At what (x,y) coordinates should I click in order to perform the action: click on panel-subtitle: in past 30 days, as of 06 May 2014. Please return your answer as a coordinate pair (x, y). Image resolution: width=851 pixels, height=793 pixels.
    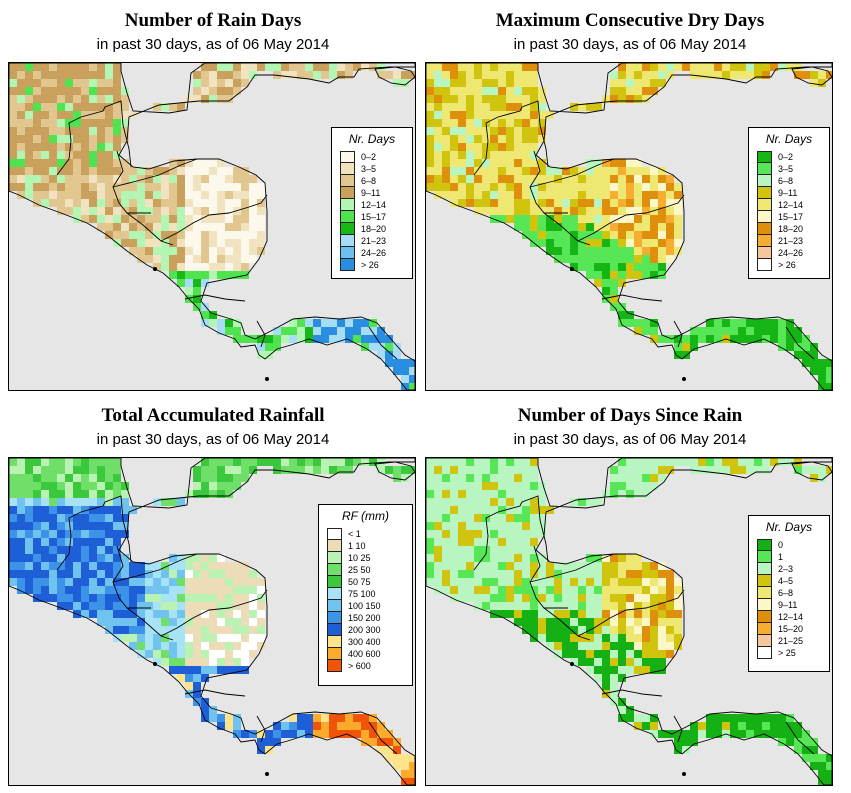
    Looking at the image, I should click on (630, 44).